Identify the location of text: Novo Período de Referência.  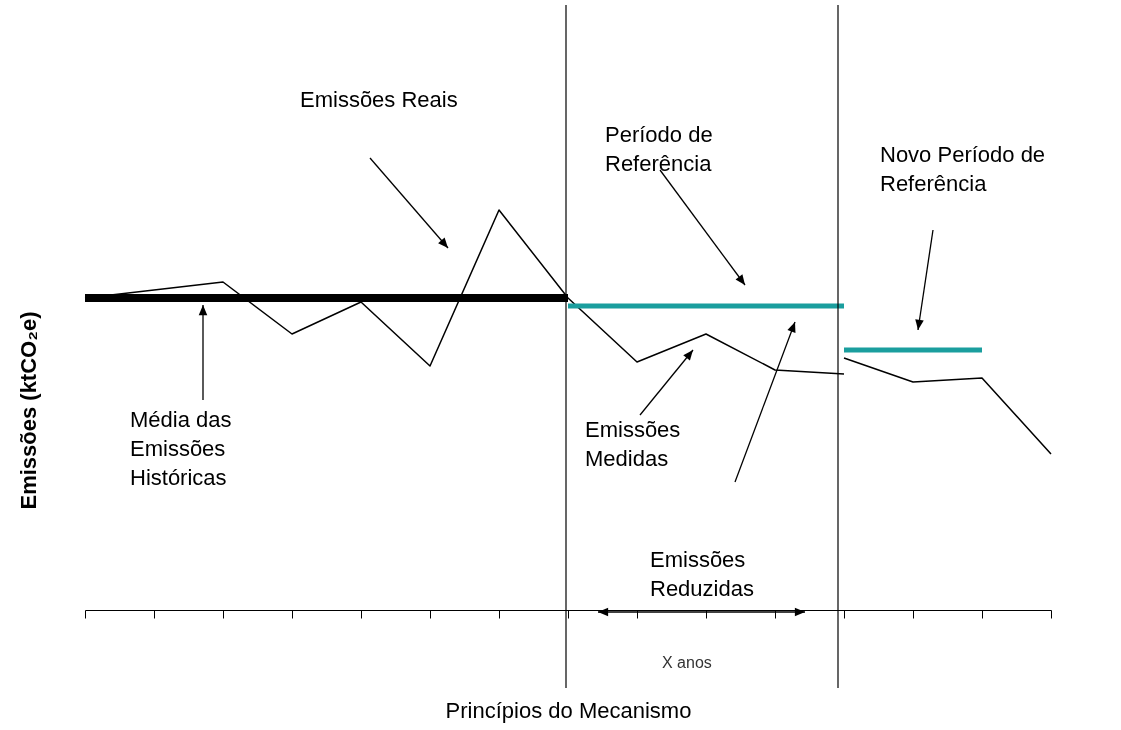
(963, 169).